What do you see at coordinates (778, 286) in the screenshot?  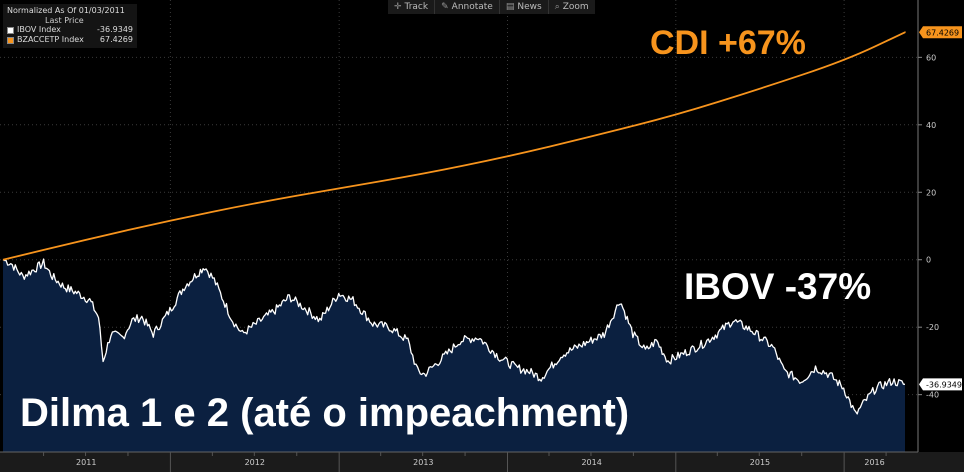 I see `ibov-annotation: IBOV -37%` at bounding box center [778, 286].